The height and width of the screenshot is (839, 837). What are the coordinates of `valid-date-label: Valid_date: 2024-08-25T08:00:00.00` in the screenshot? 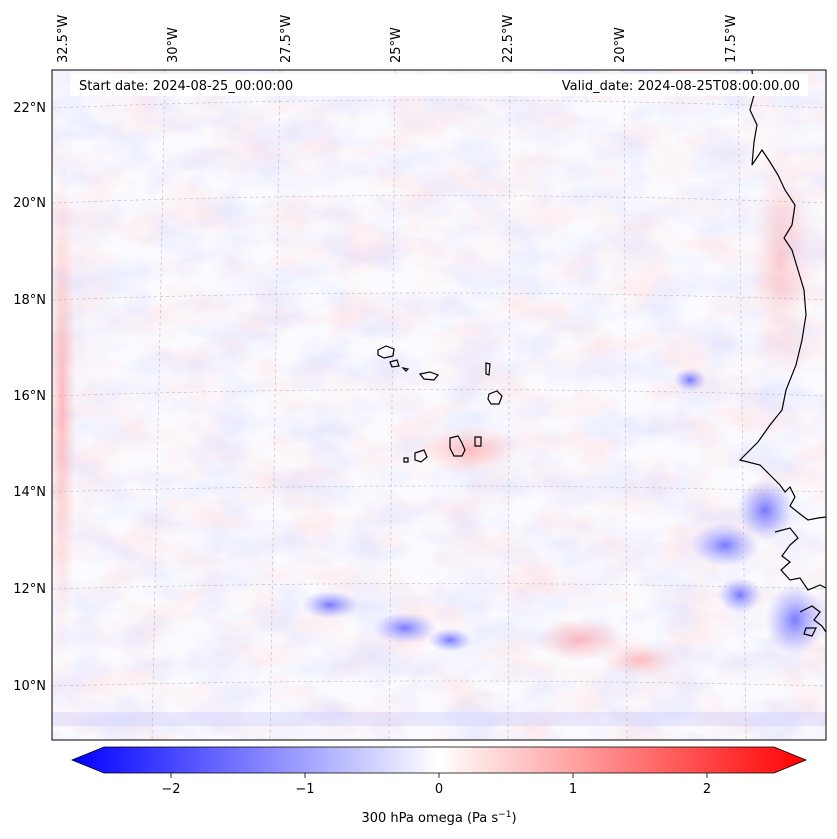 It's located at (681, 86).